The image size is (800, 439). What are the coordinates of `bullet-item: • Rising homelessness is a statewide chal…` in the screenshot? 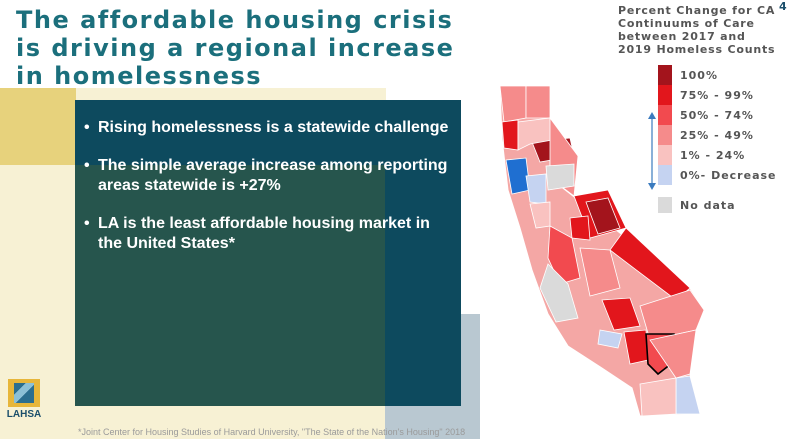 It's located at (266, 127).